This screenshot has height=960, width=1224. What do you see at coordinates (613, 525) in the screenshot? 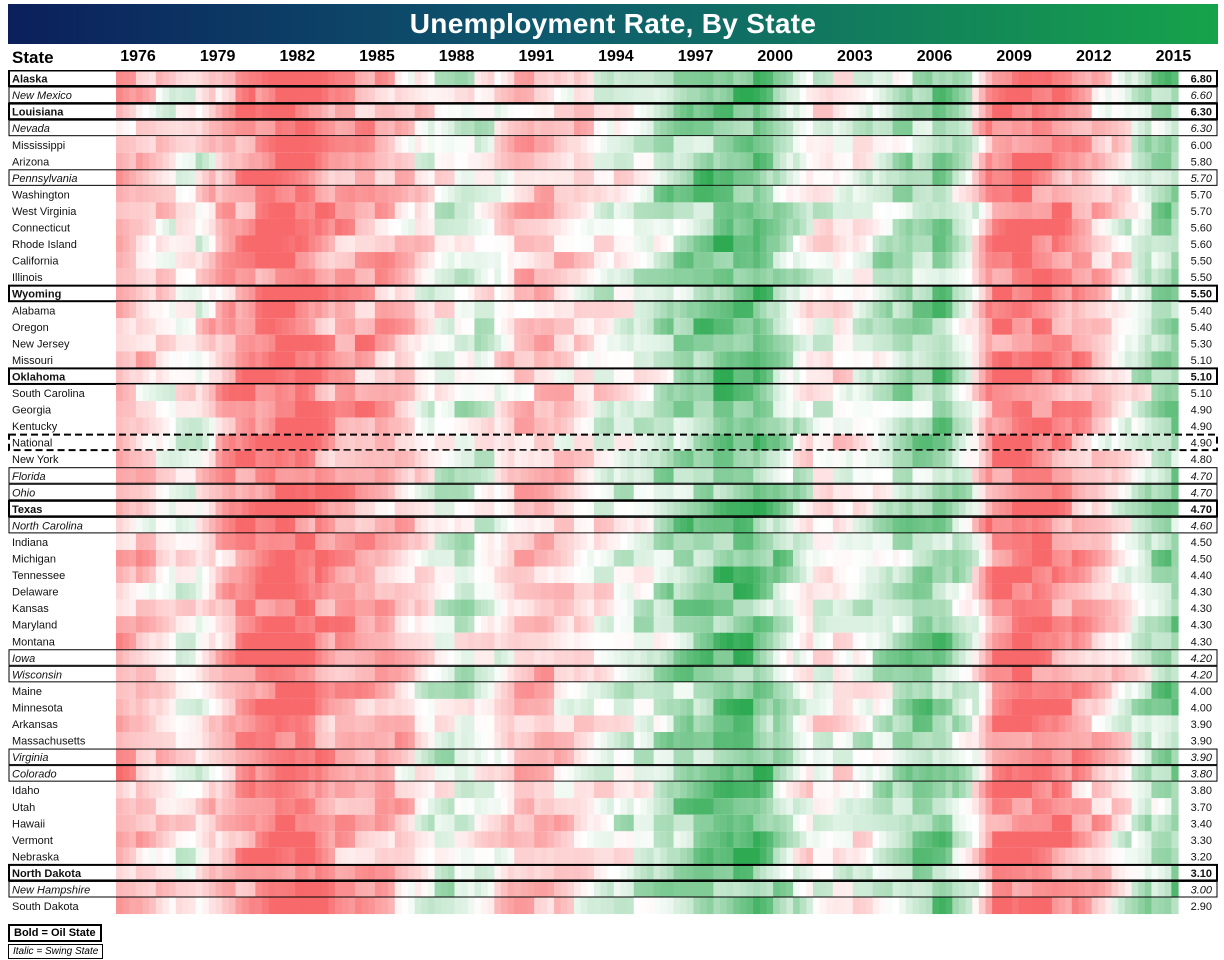
I see `heatmap-row-north-carolina: North Carolina 4.60` at bounding box center [613, 525].